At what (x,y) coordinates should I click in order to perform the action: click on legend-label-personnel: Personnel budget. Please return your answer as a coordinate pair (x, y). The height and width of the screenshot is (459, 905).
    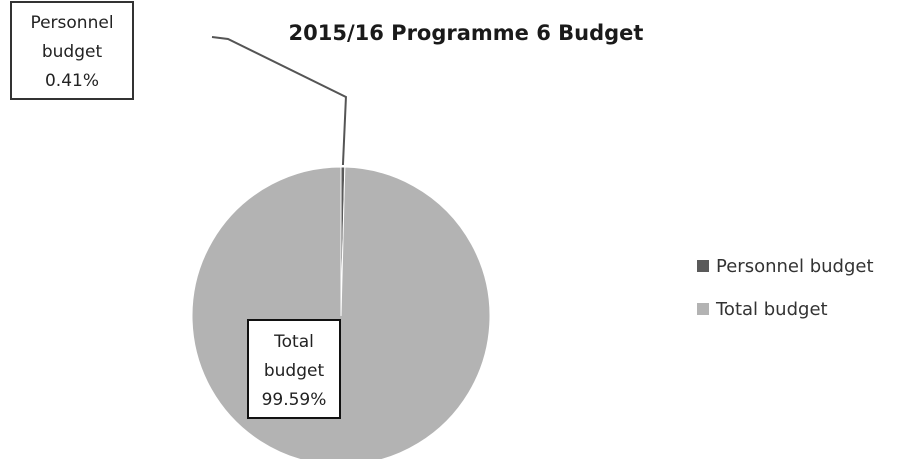
    Looking at the image, I should click on (795, 266).